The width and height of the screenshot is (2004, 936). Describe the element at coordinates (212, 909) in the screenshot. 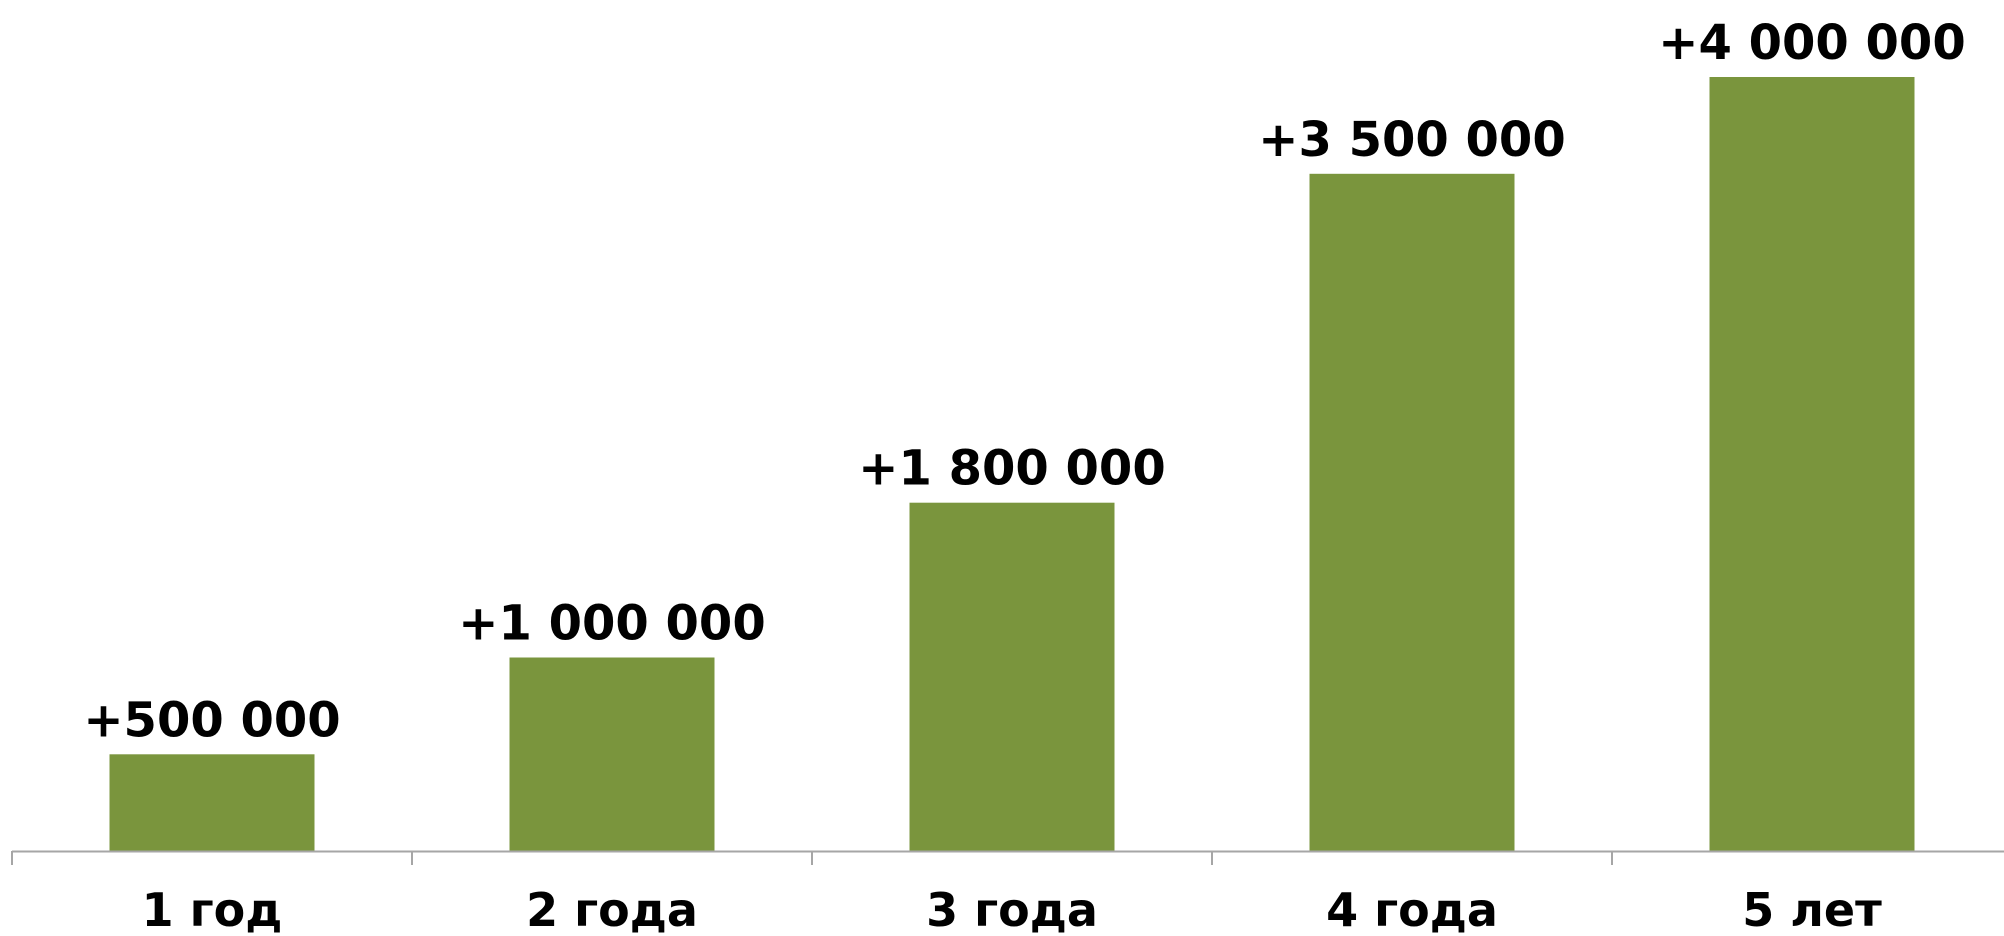

I see `x-tick-label-1: 1 год` at that location.